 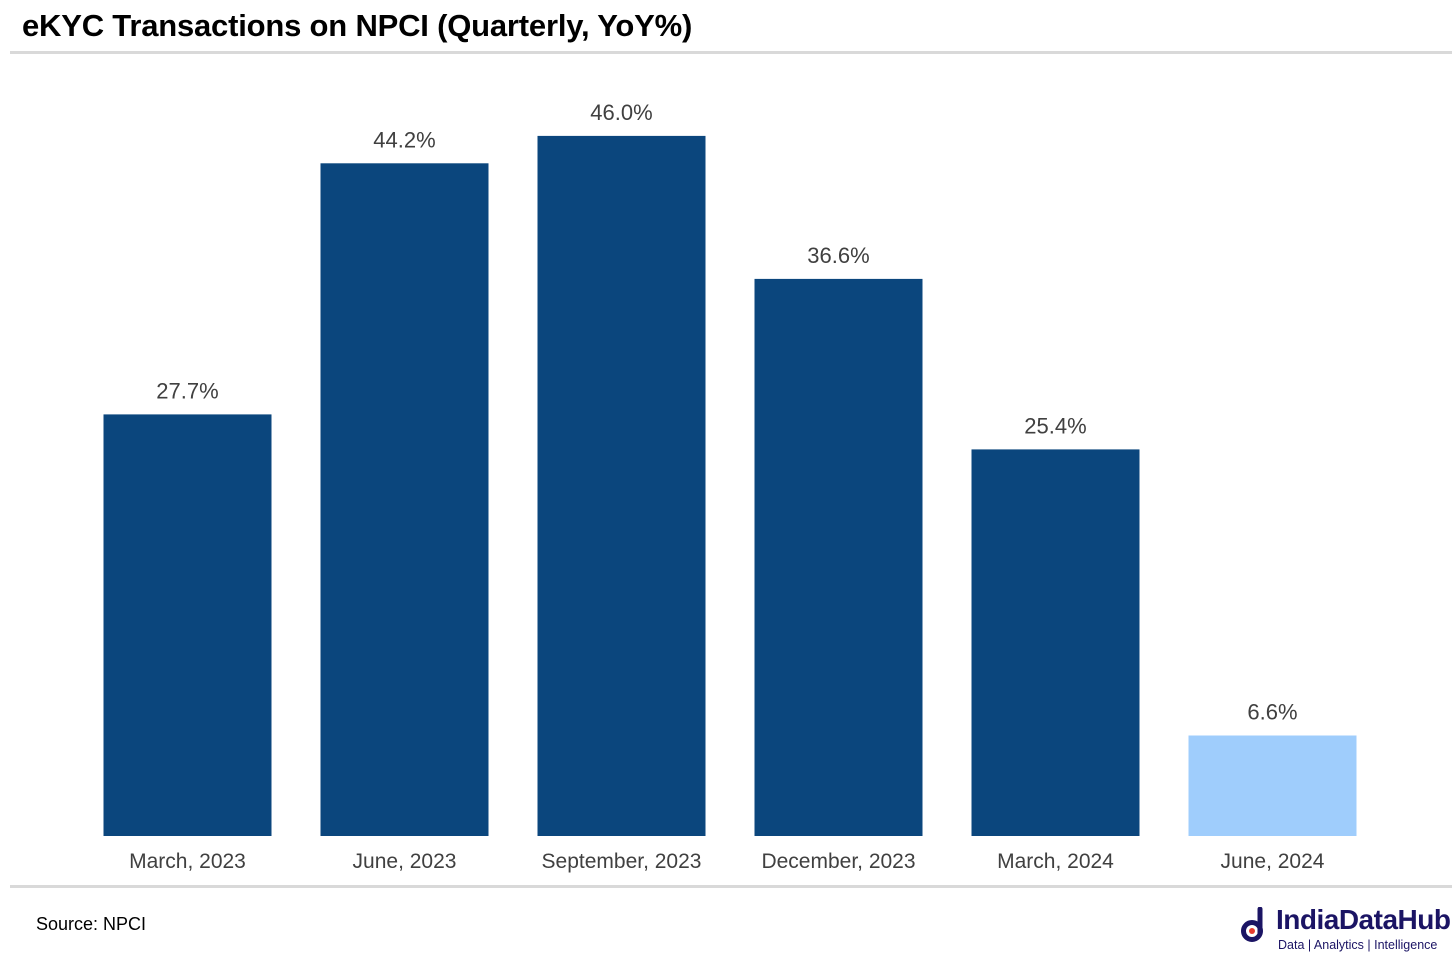 What do you see at coordinates (1055, 425) in the screenshot?
I see `value-label-5: 25.4%` at bounding box center [1055, 425].